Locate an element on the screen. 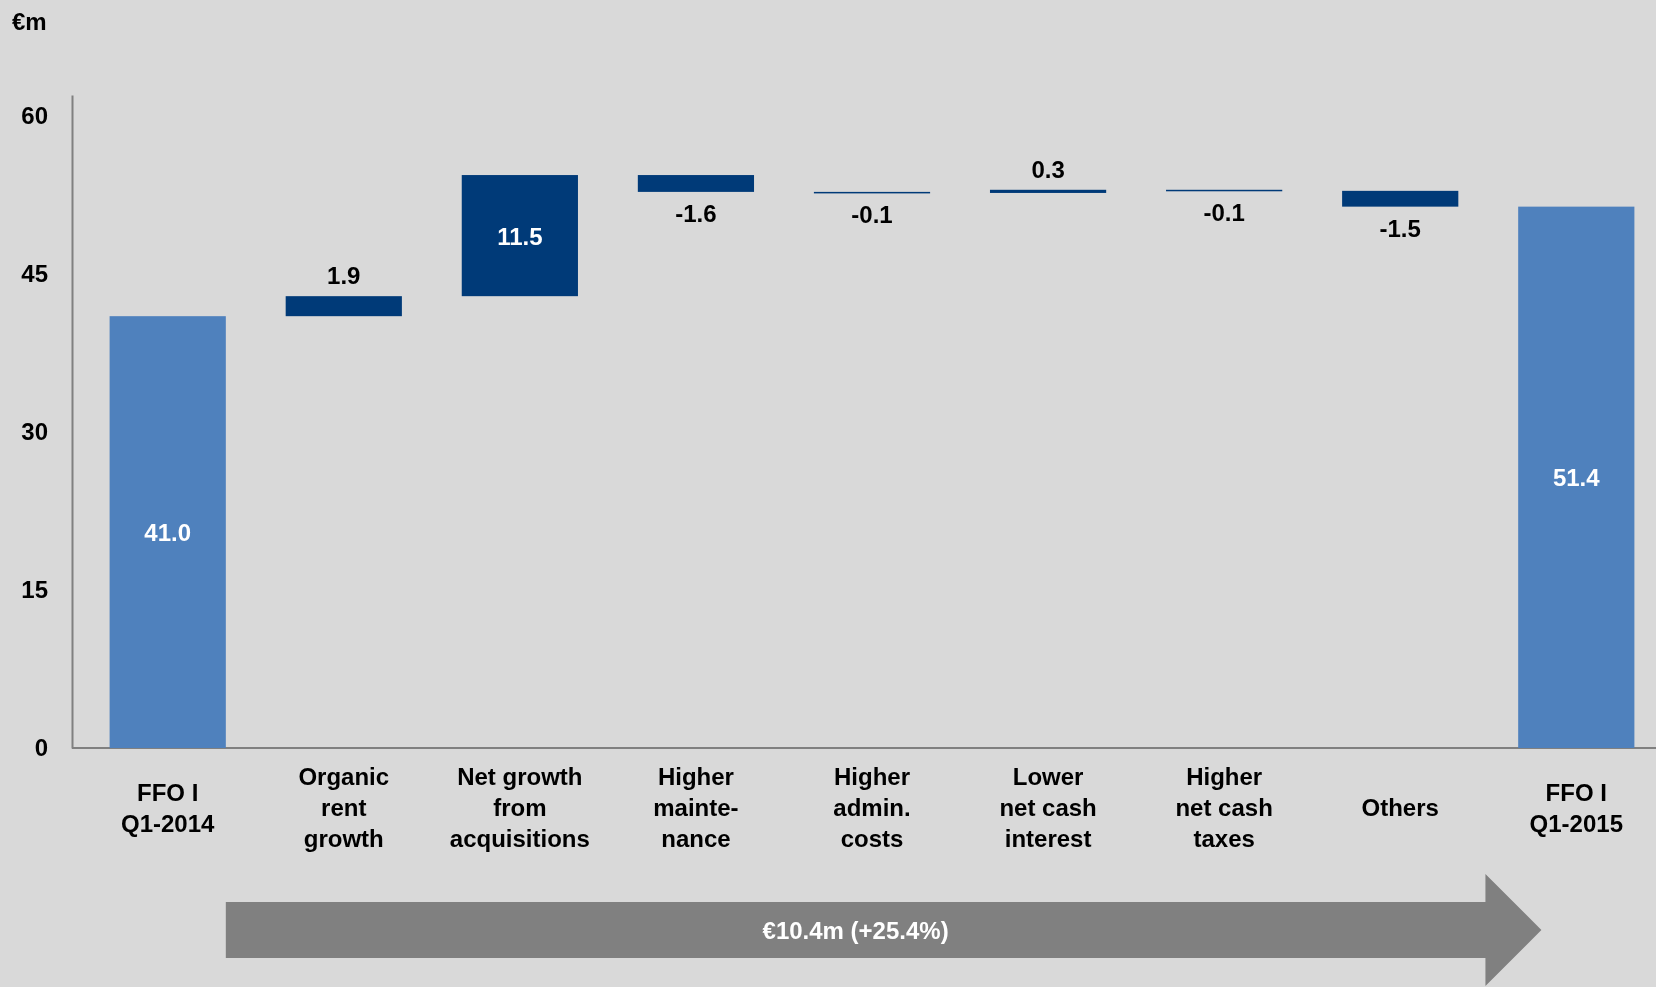 The height and width of the screenshot is (987, 1656). x-tick-label: FFO I Q1-2014 is located at coordinates (168, 807).